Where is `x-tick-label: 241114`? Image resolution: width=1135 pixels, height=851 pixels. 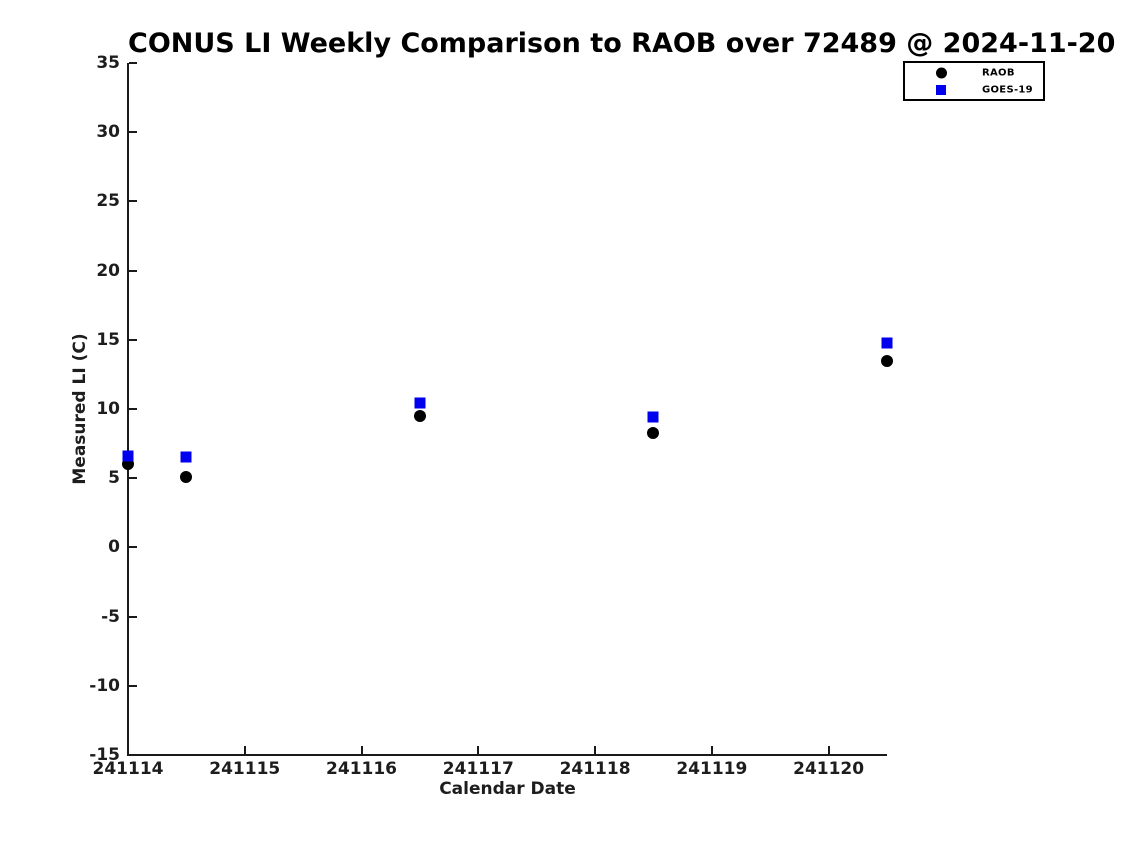 x-tick-label: 241114 is located at coordinates (128, 769).